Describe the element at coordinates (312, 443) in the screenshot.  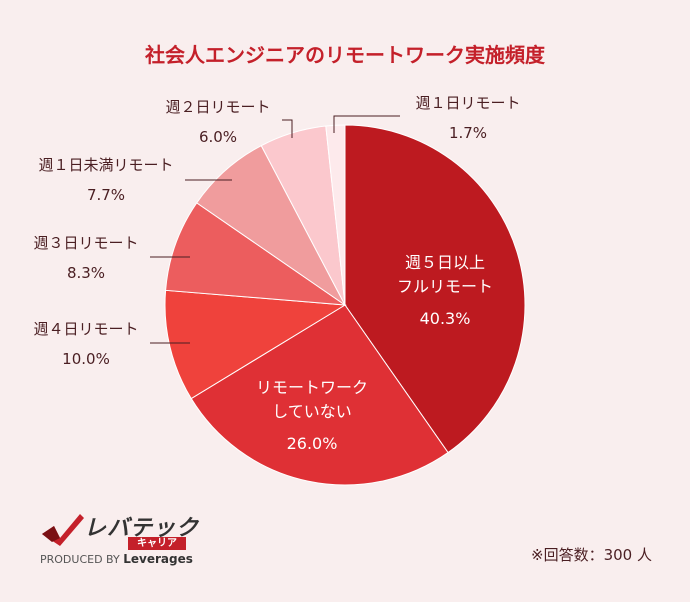
I see `slice-value-1: 26.0%` at that location.